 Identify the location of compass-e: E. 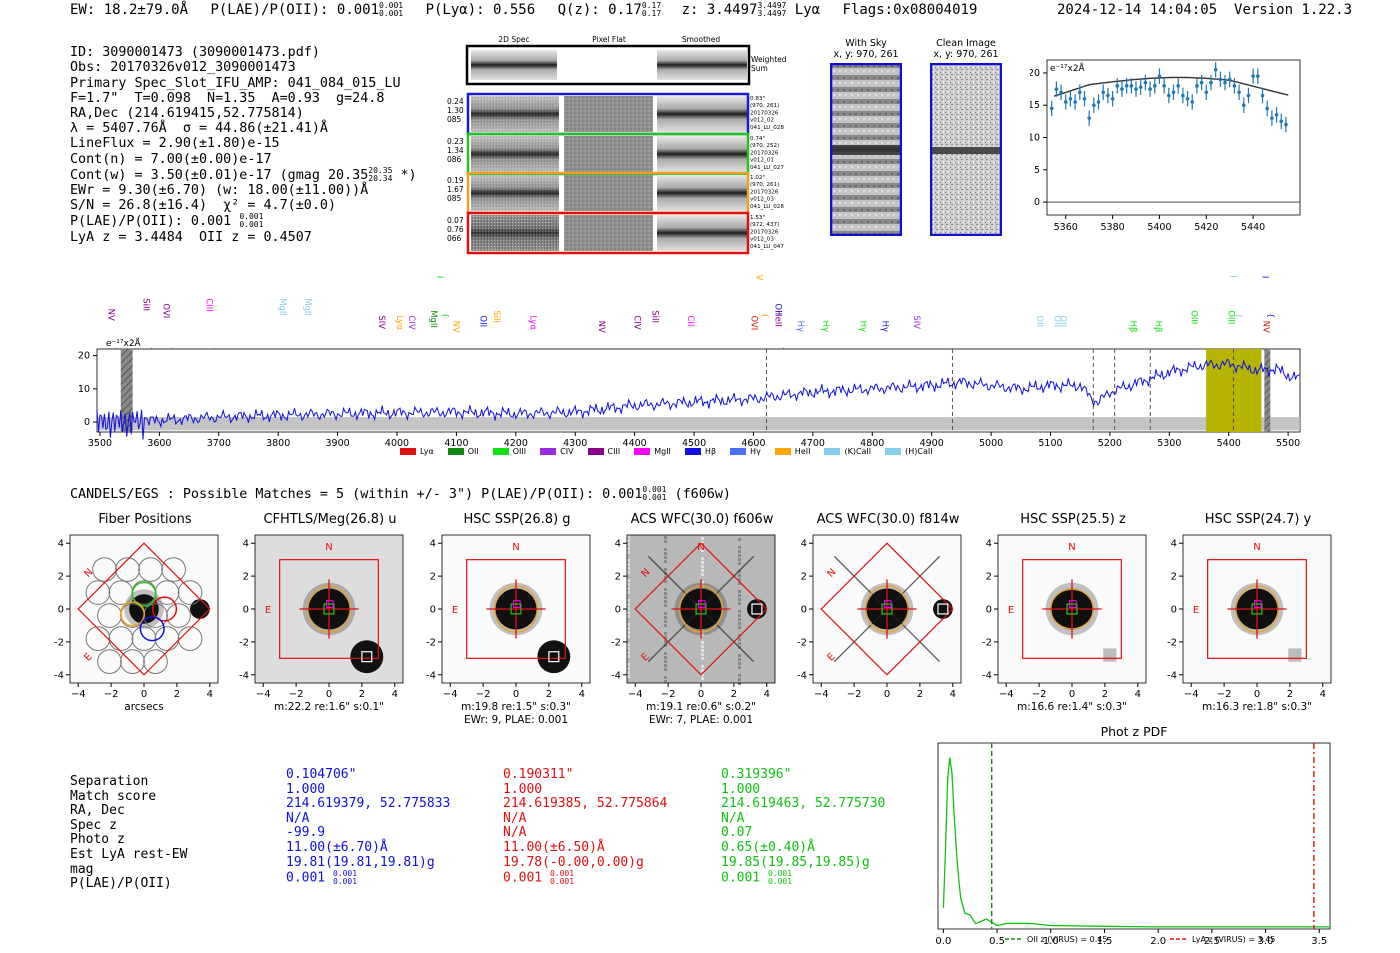
(455, 610).